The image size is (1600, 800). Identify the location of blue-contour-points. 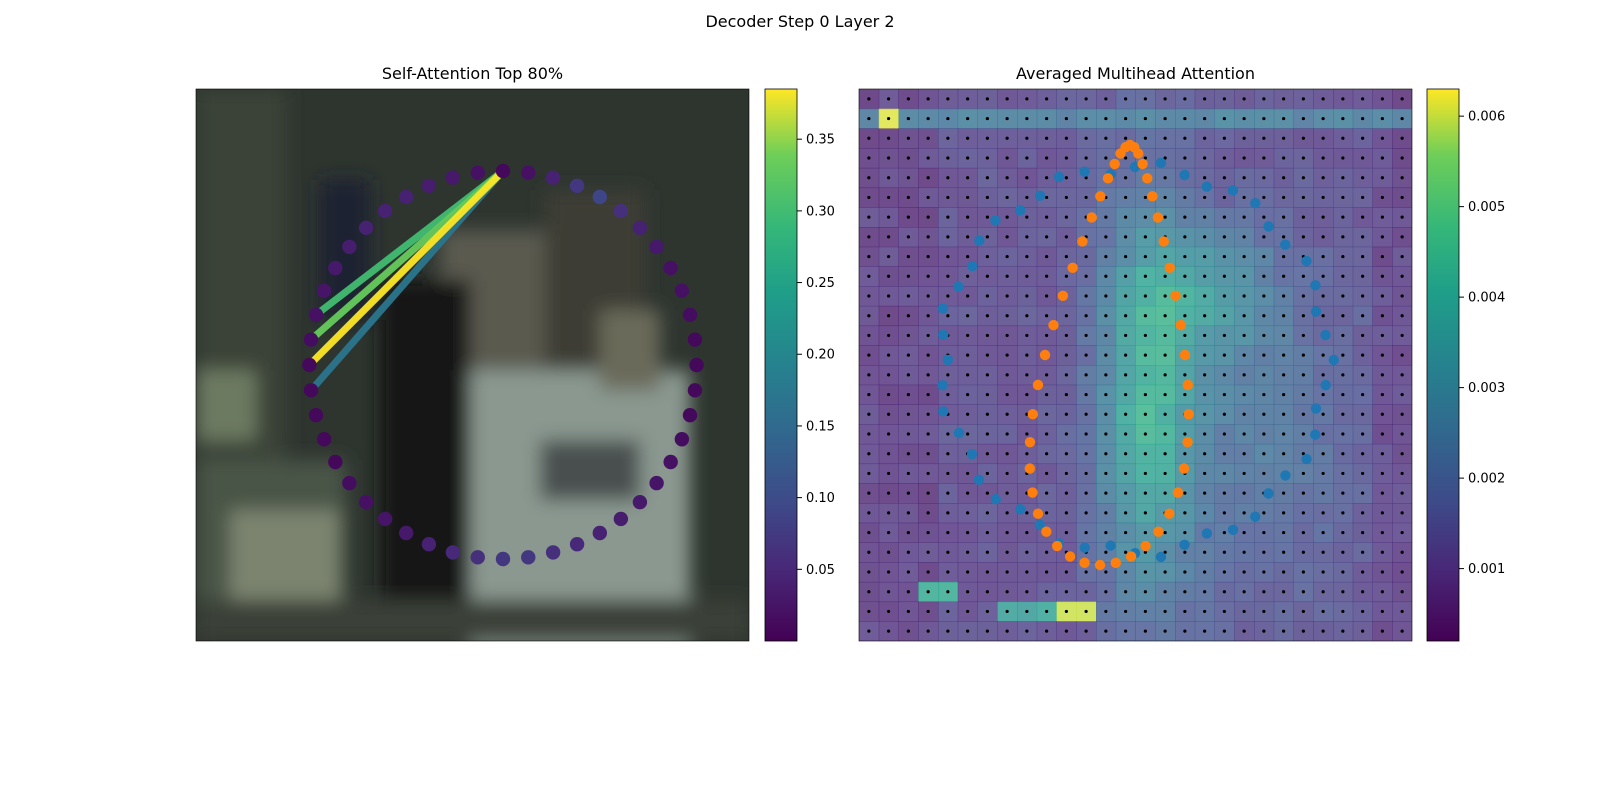
(1138, 360).